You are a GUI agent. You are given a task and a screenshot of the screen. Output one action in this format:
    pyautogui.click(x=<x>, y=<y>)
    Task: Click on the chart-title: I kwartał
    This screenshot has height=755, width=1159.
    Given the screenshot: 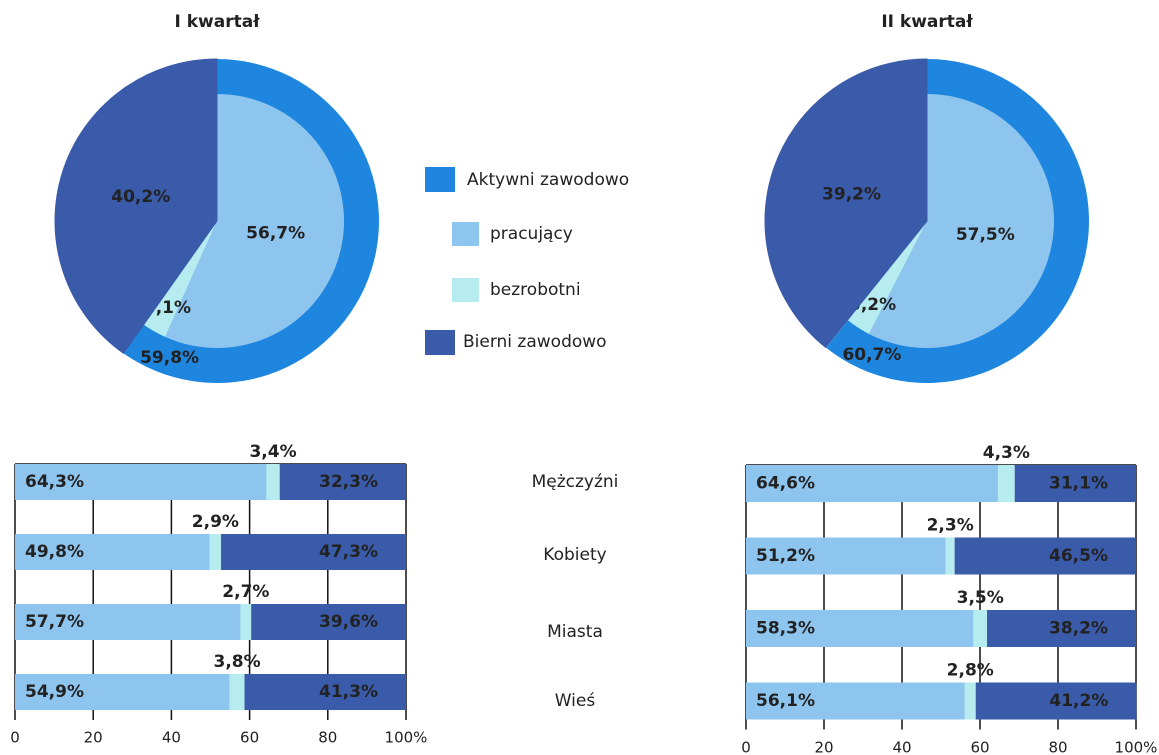 What is the action you would take?
    pyautogui.click(x=217, y=22)
    